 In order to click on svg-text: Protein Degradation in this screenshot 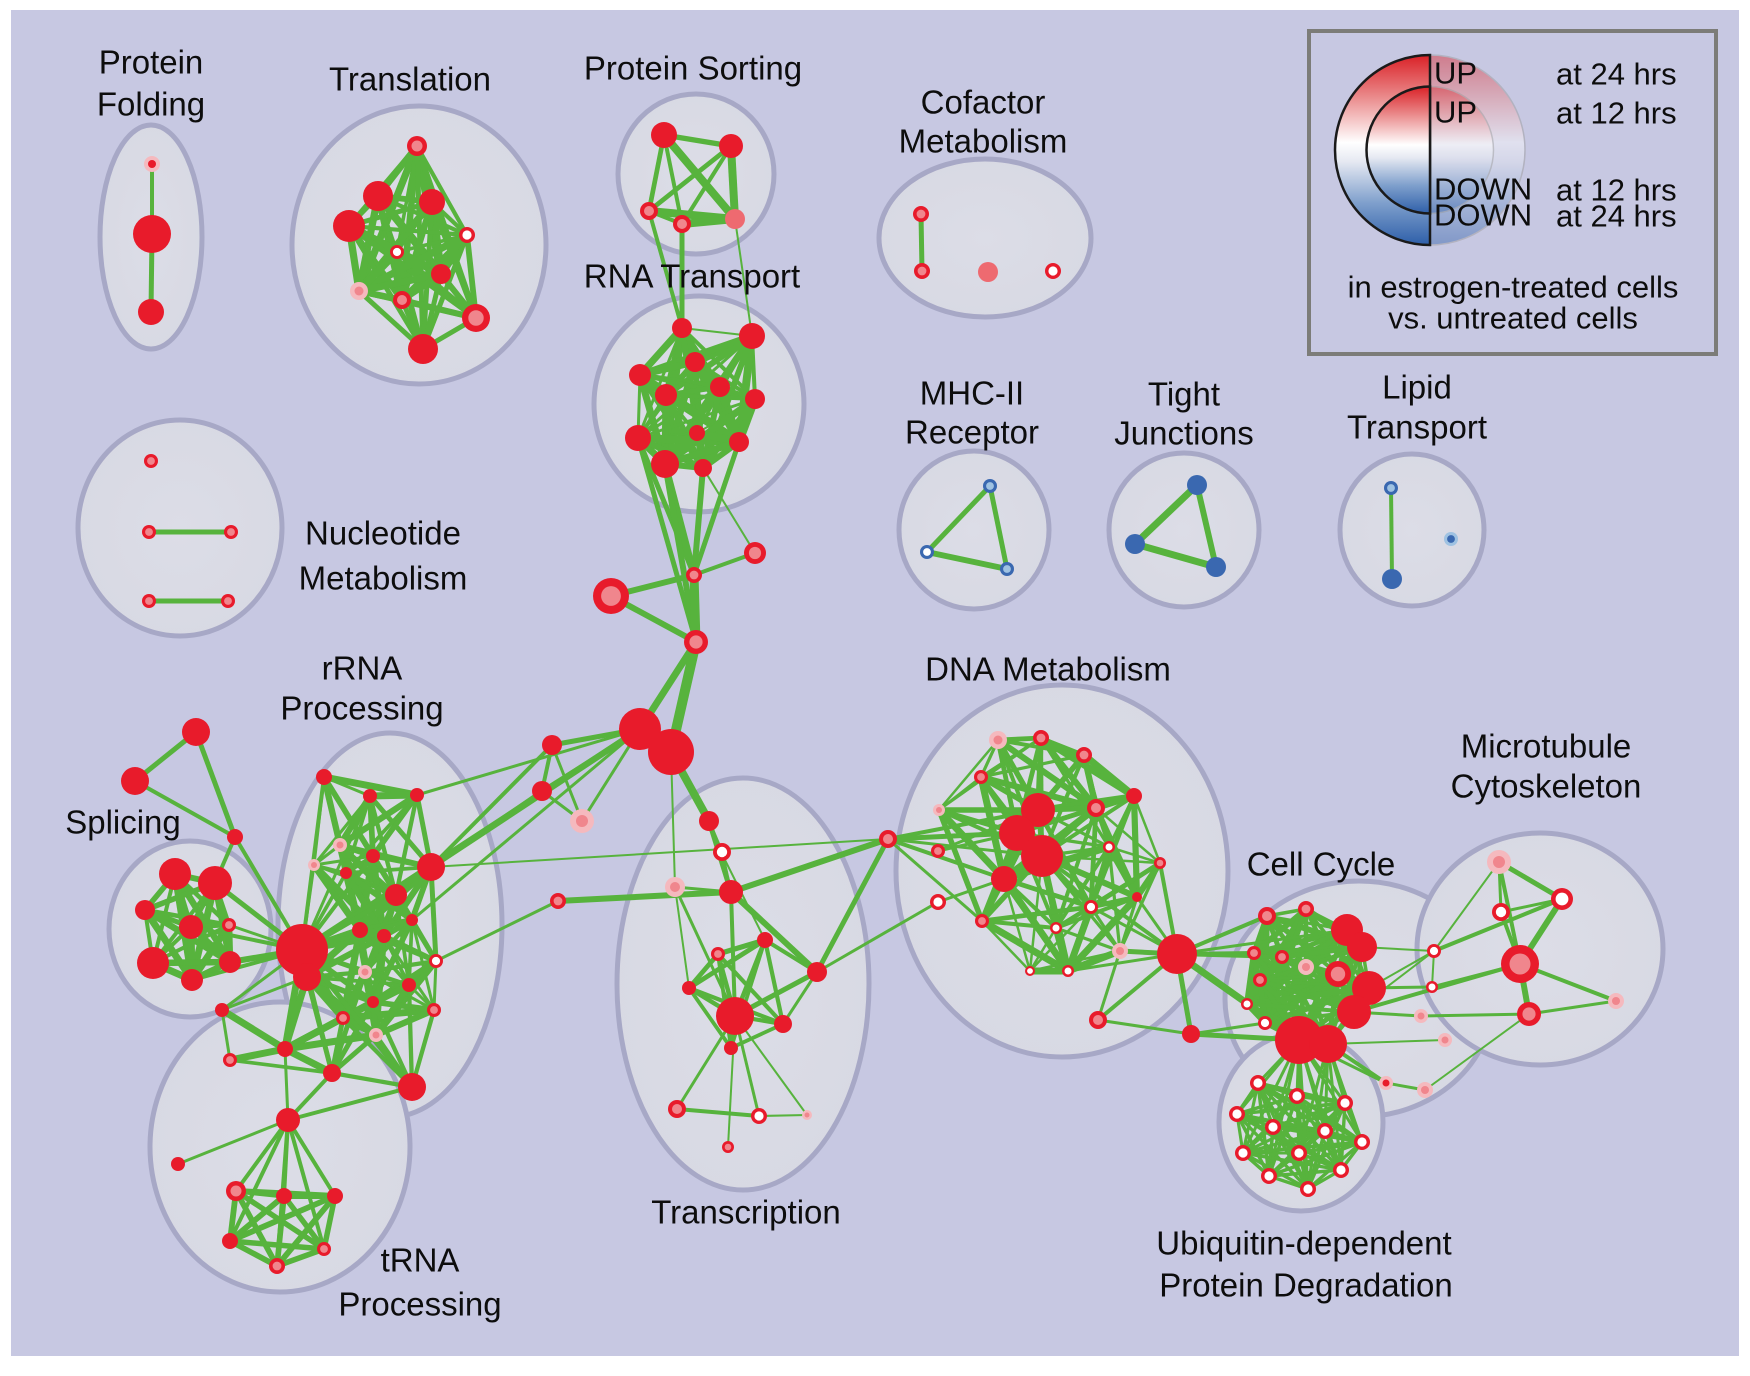, I will do `click(1306, 1285)`.